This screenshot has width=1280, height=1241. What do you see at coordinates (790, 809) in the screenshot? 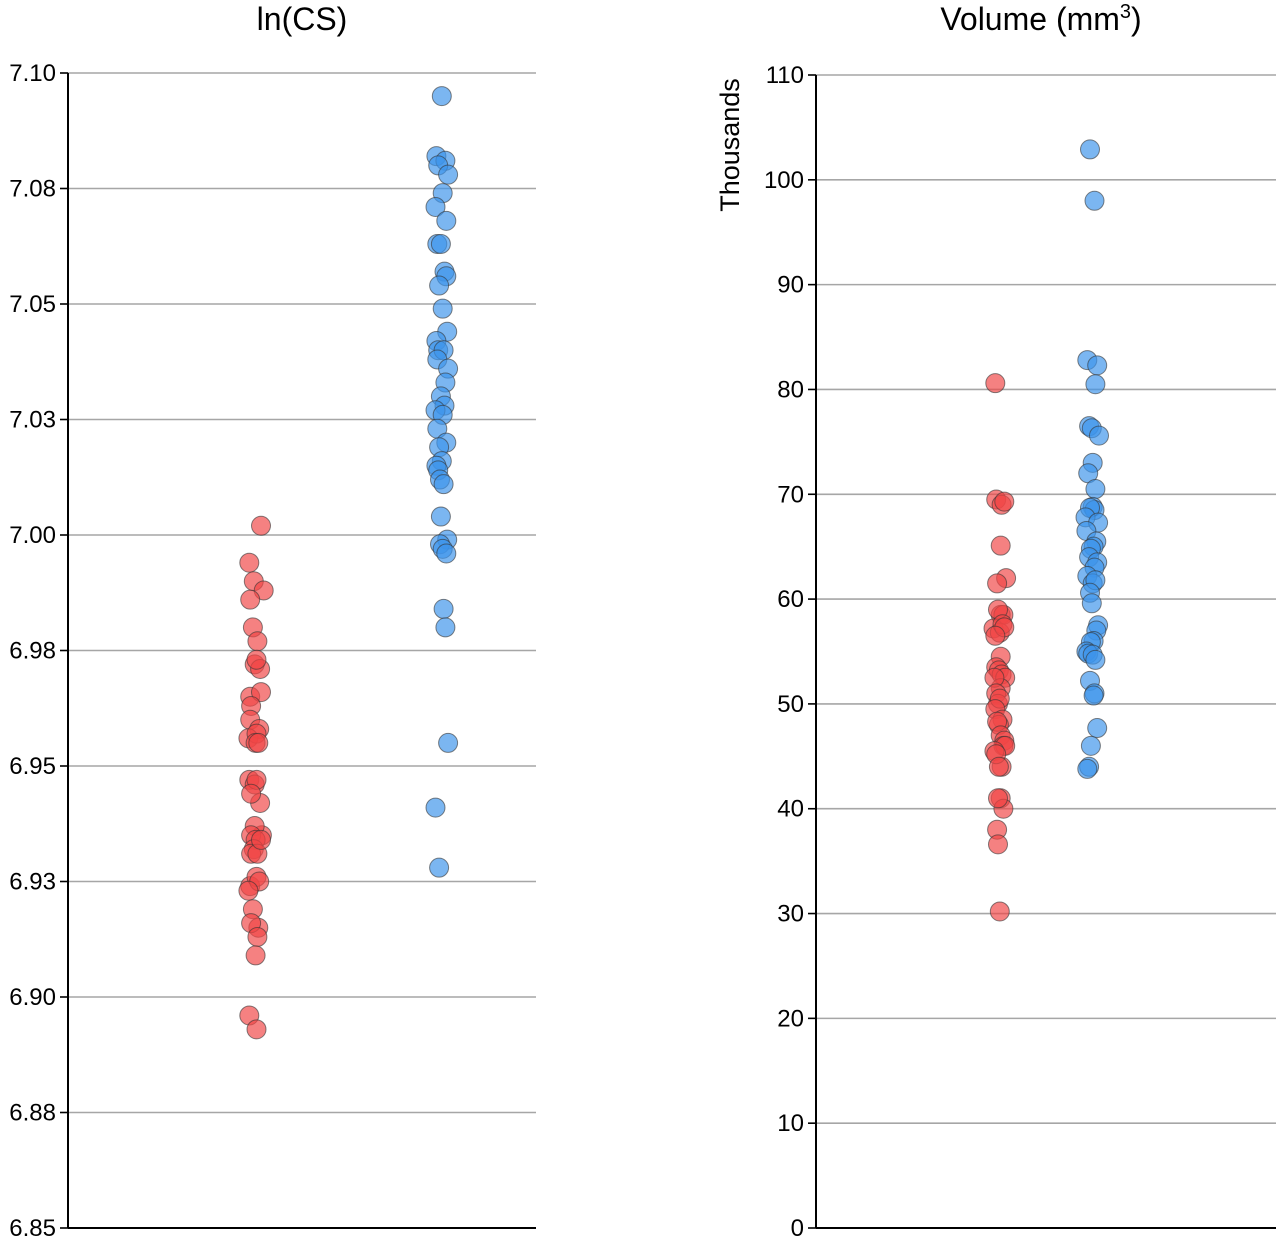
I see `y-tick-label: 40` at bounding box center [790, 809].